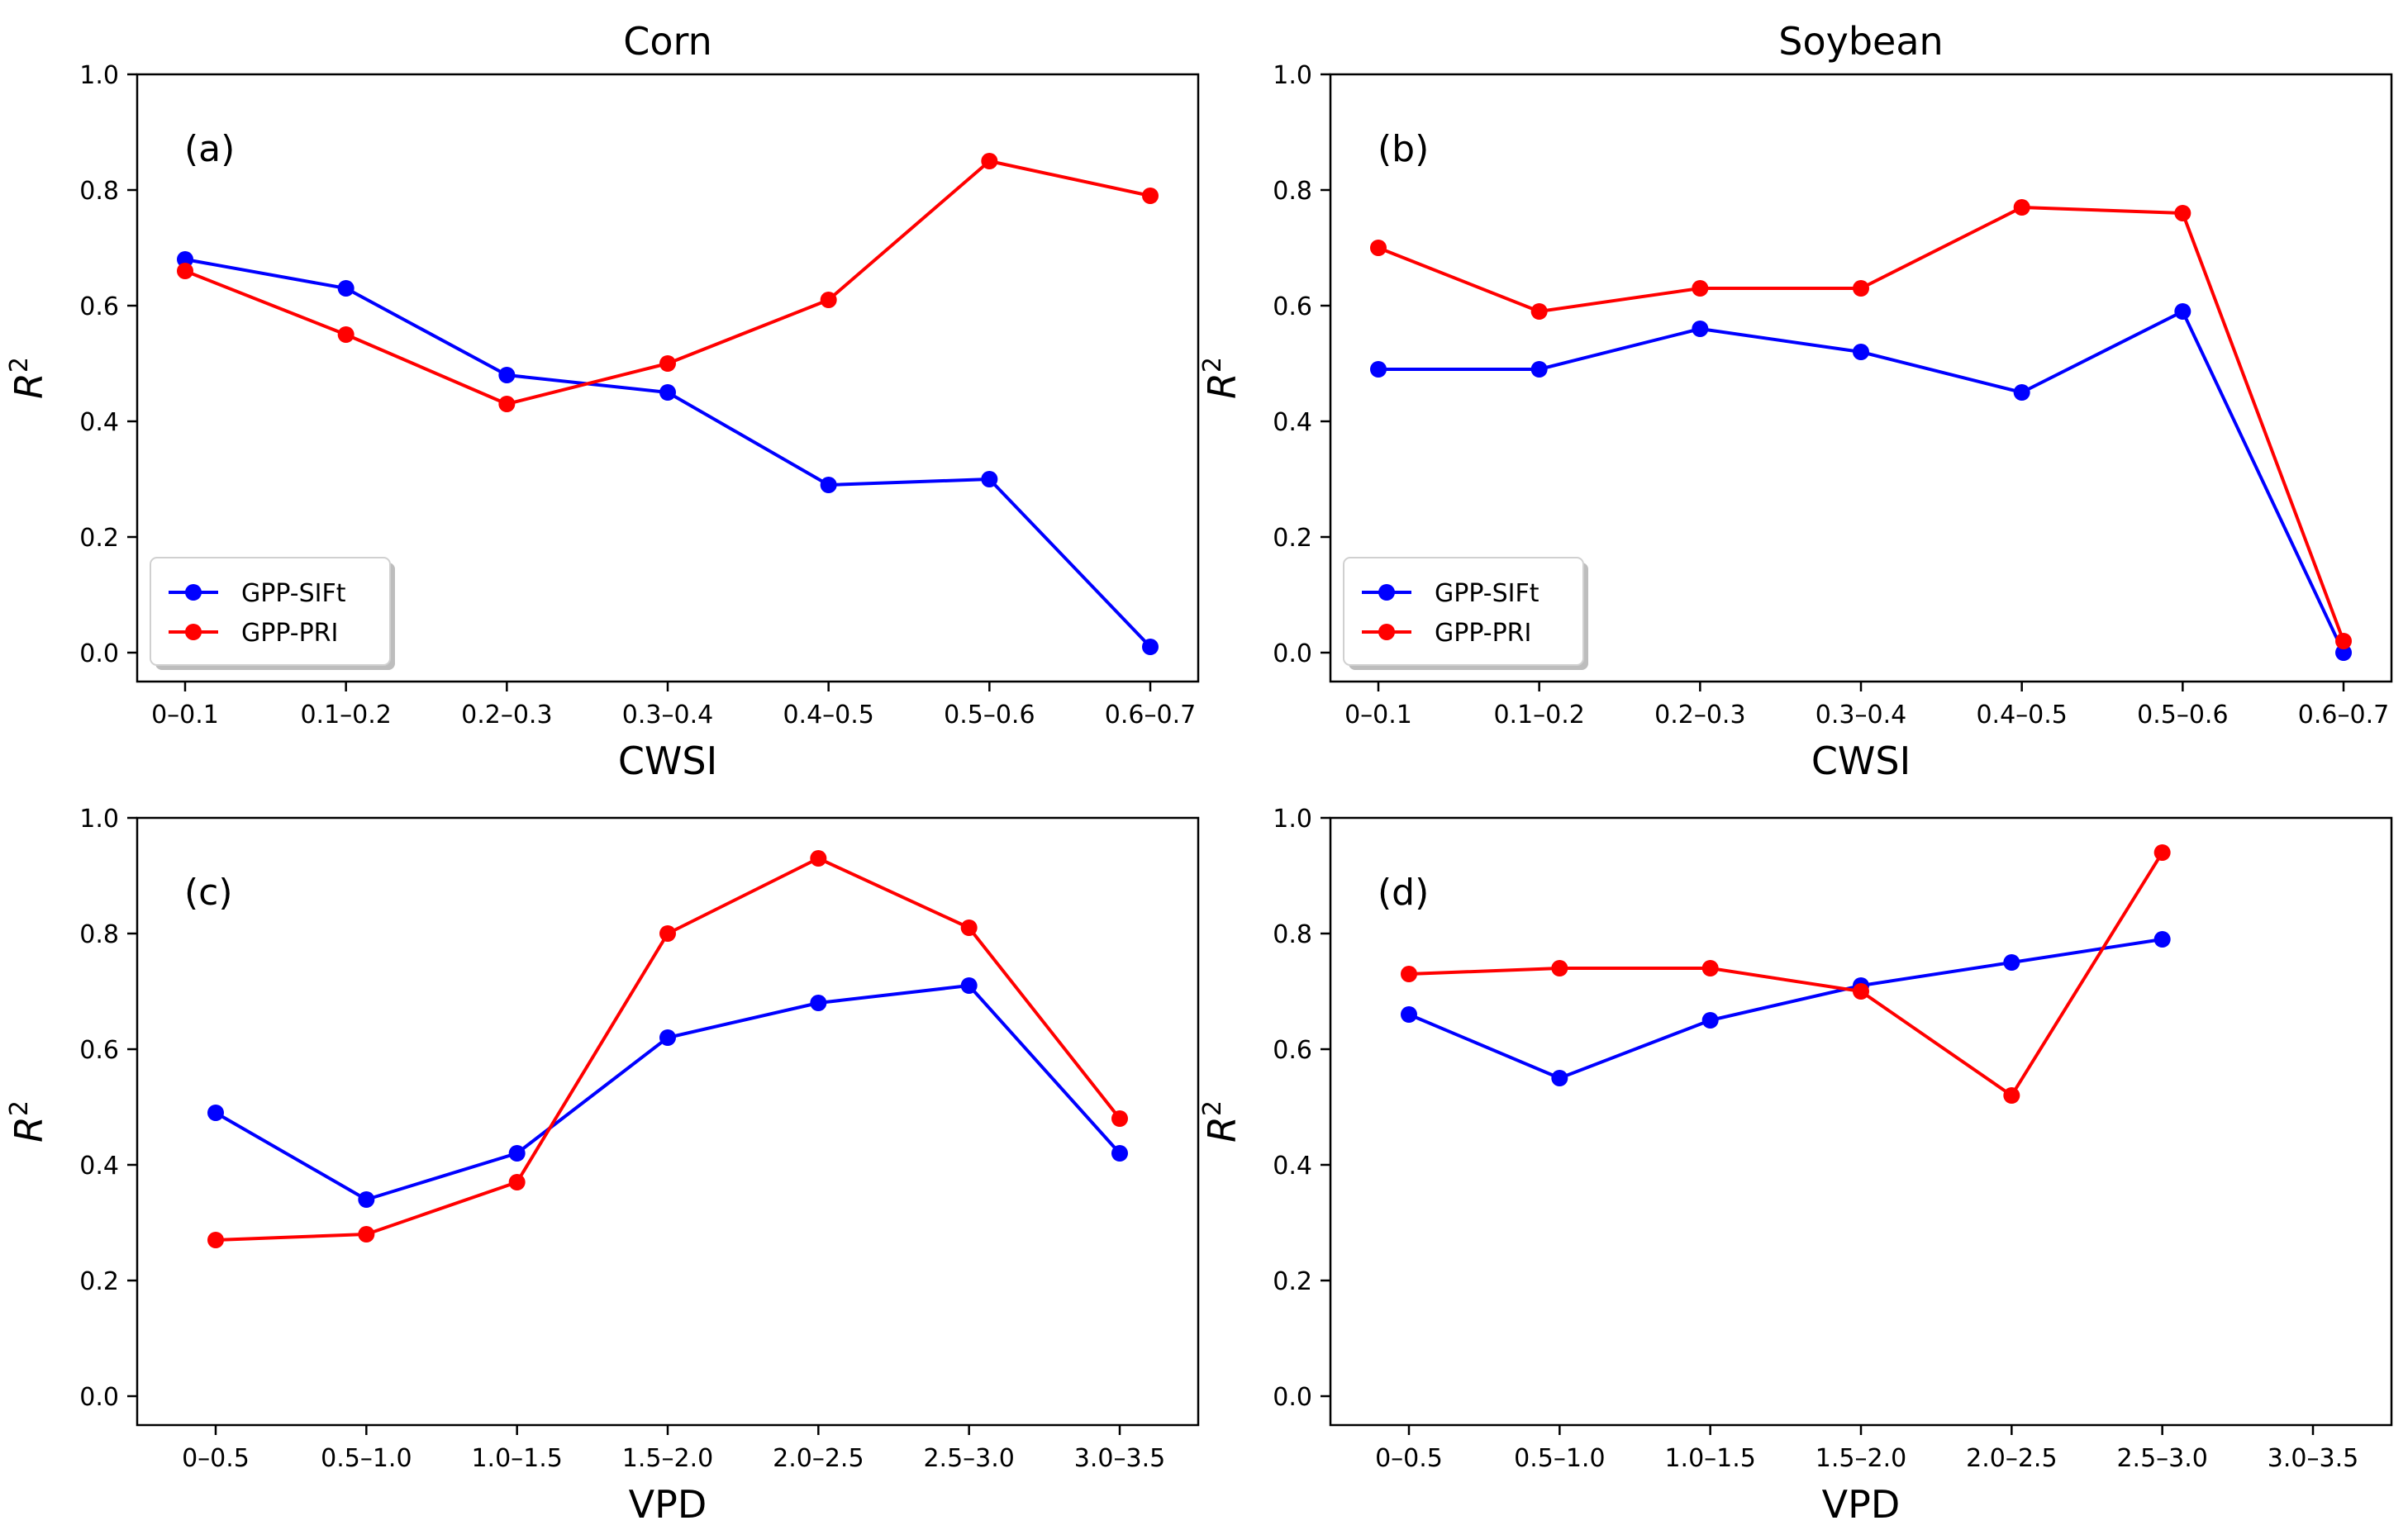 This screenshot has width=2408, height=1530. Describe the element at coordinates (667, 41) in the screenshot. I see `chart-title: Corn` at that location.